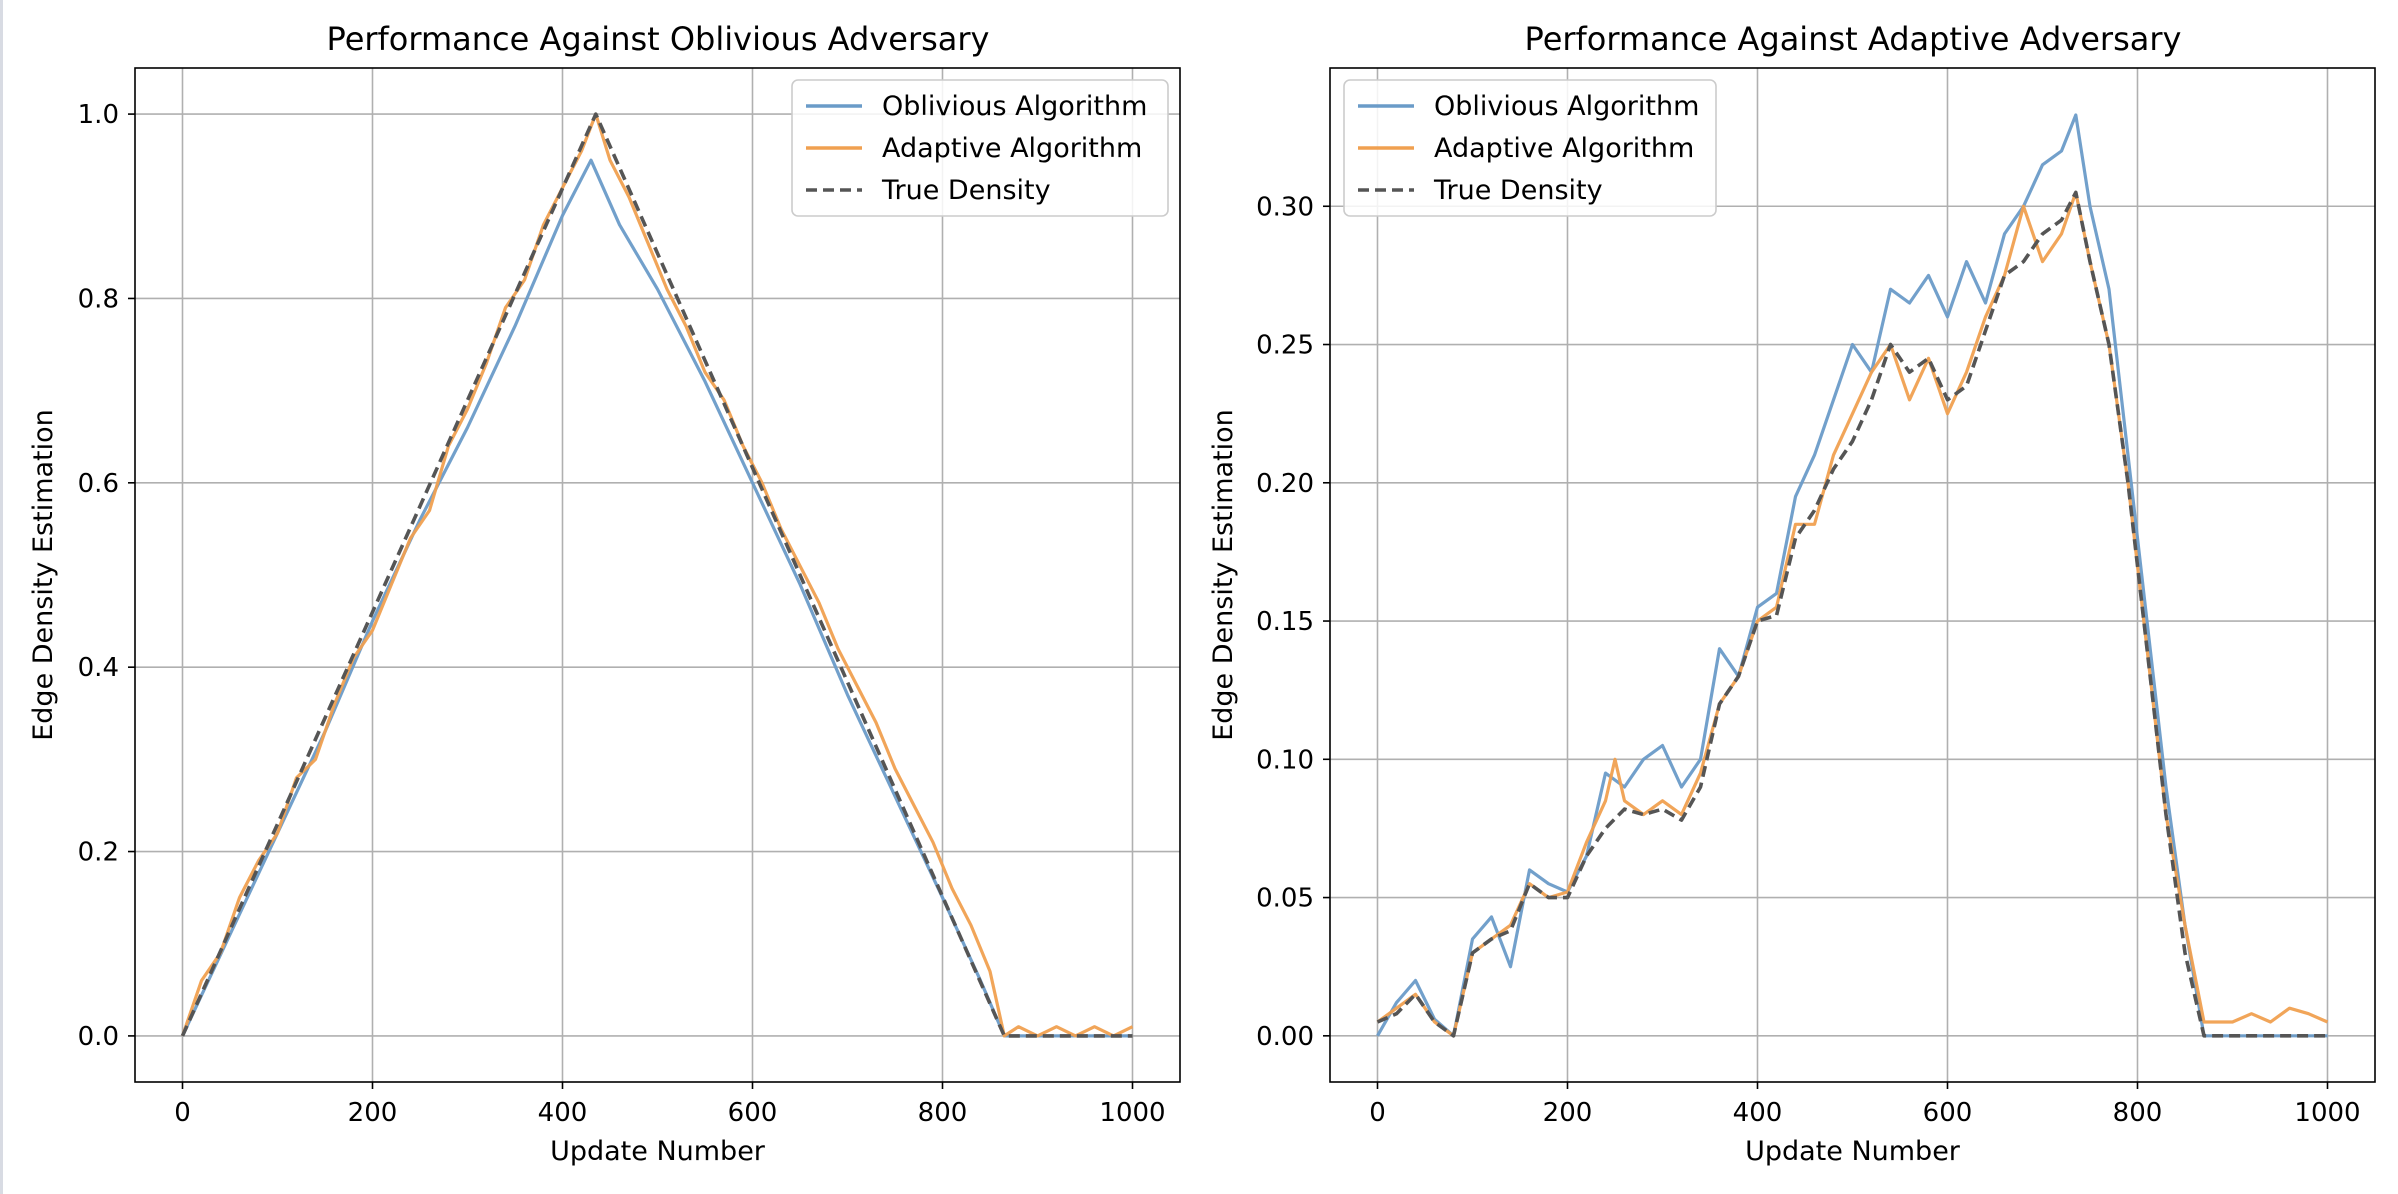 This screenshot has height=1194, width=2398. I want to click on y-tick-label: 0.25, so click(1285, 346).